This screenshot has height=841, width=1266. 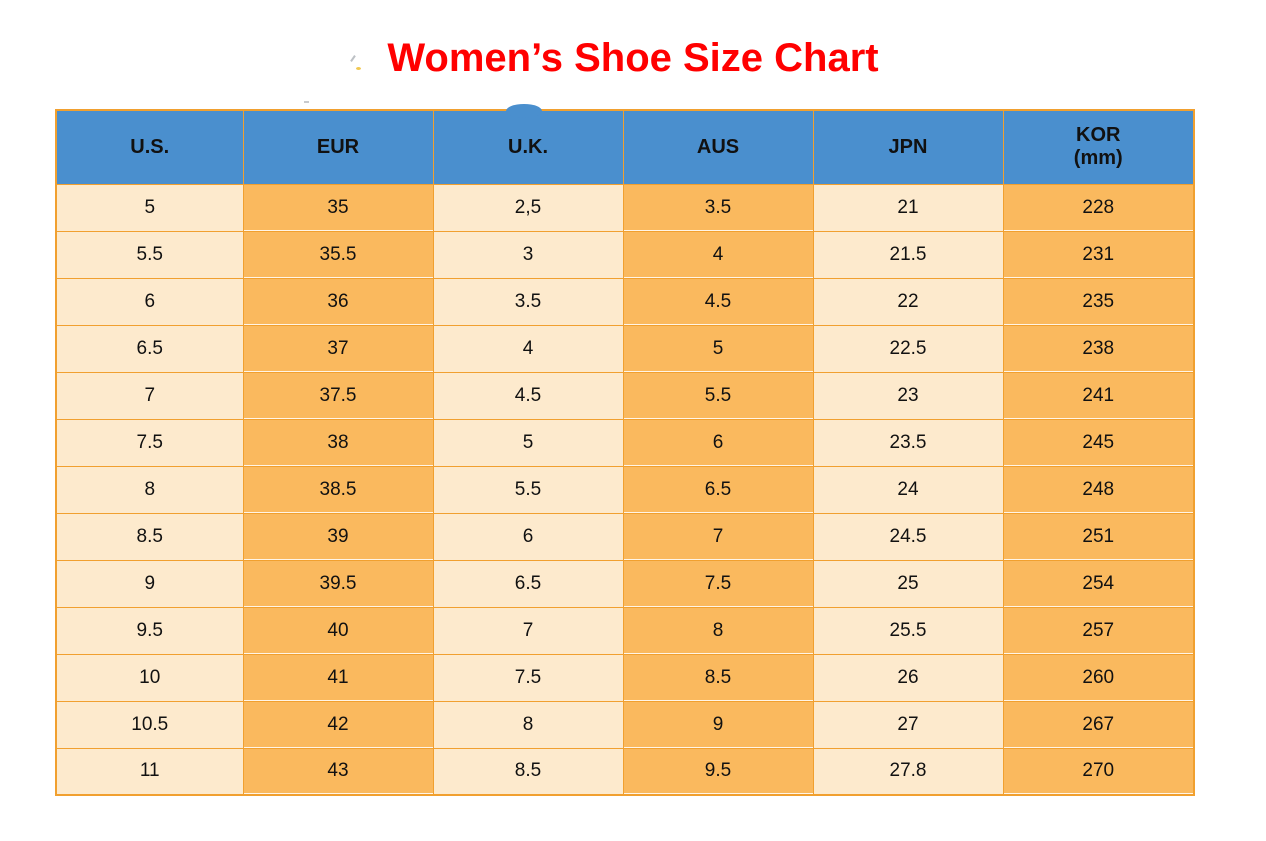 I want to click on table-row: 8 38.5 5.5 6.5 24 248, so click(x=625, y=489).